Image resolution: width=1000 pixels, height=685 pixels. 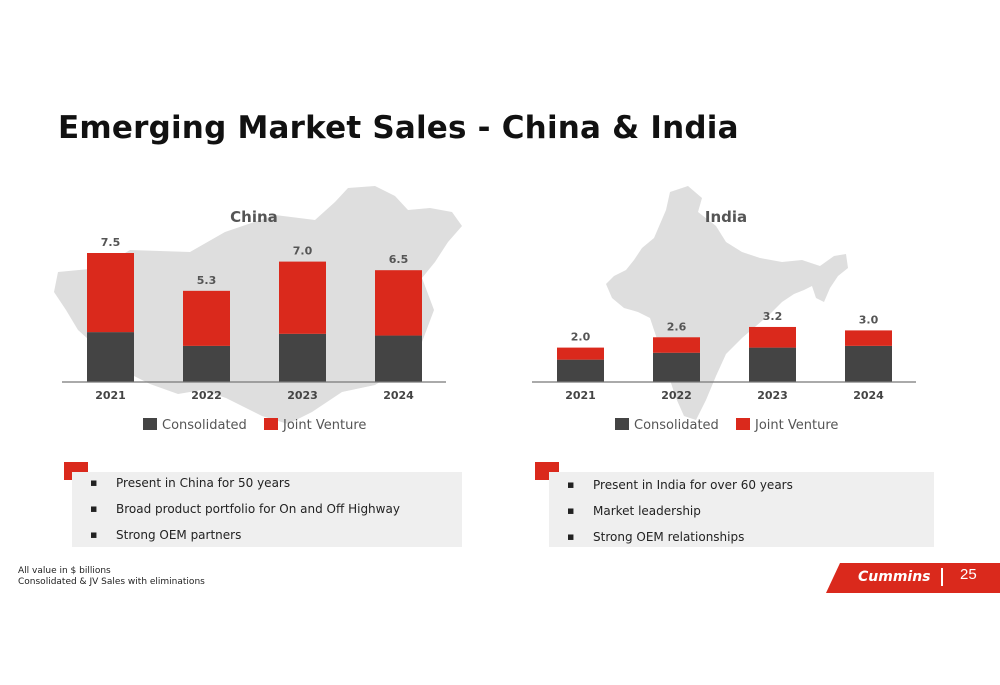 I want to click on total-label-2021: 7.5, so click(x=111, y=242).